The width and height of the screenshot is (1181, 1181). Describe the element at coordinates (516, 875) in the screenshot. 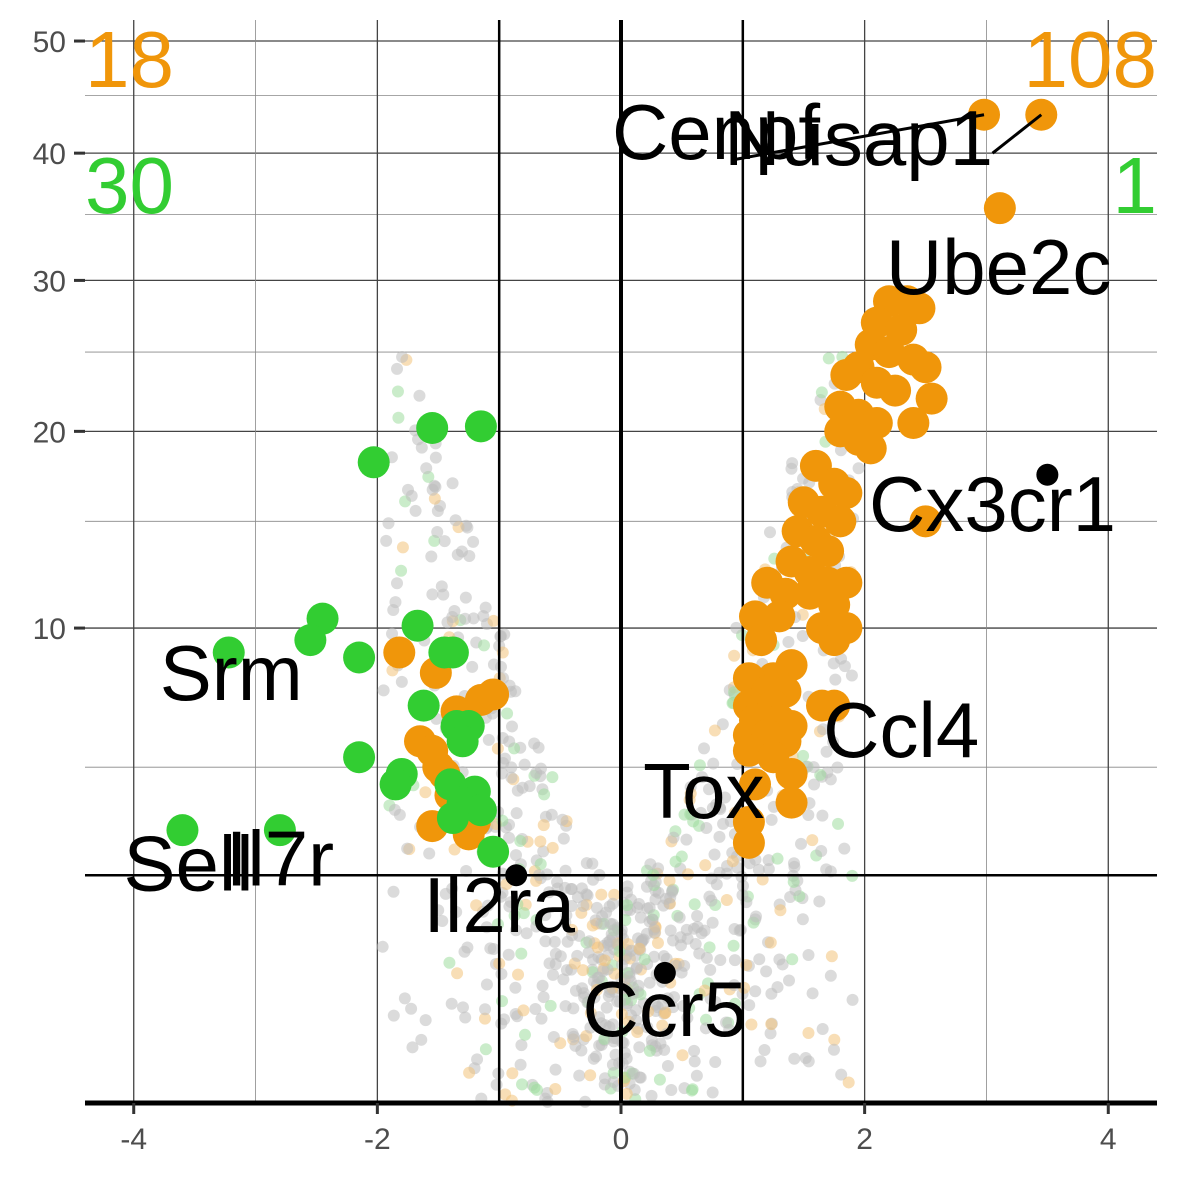

I see `highlight-point` at that location.